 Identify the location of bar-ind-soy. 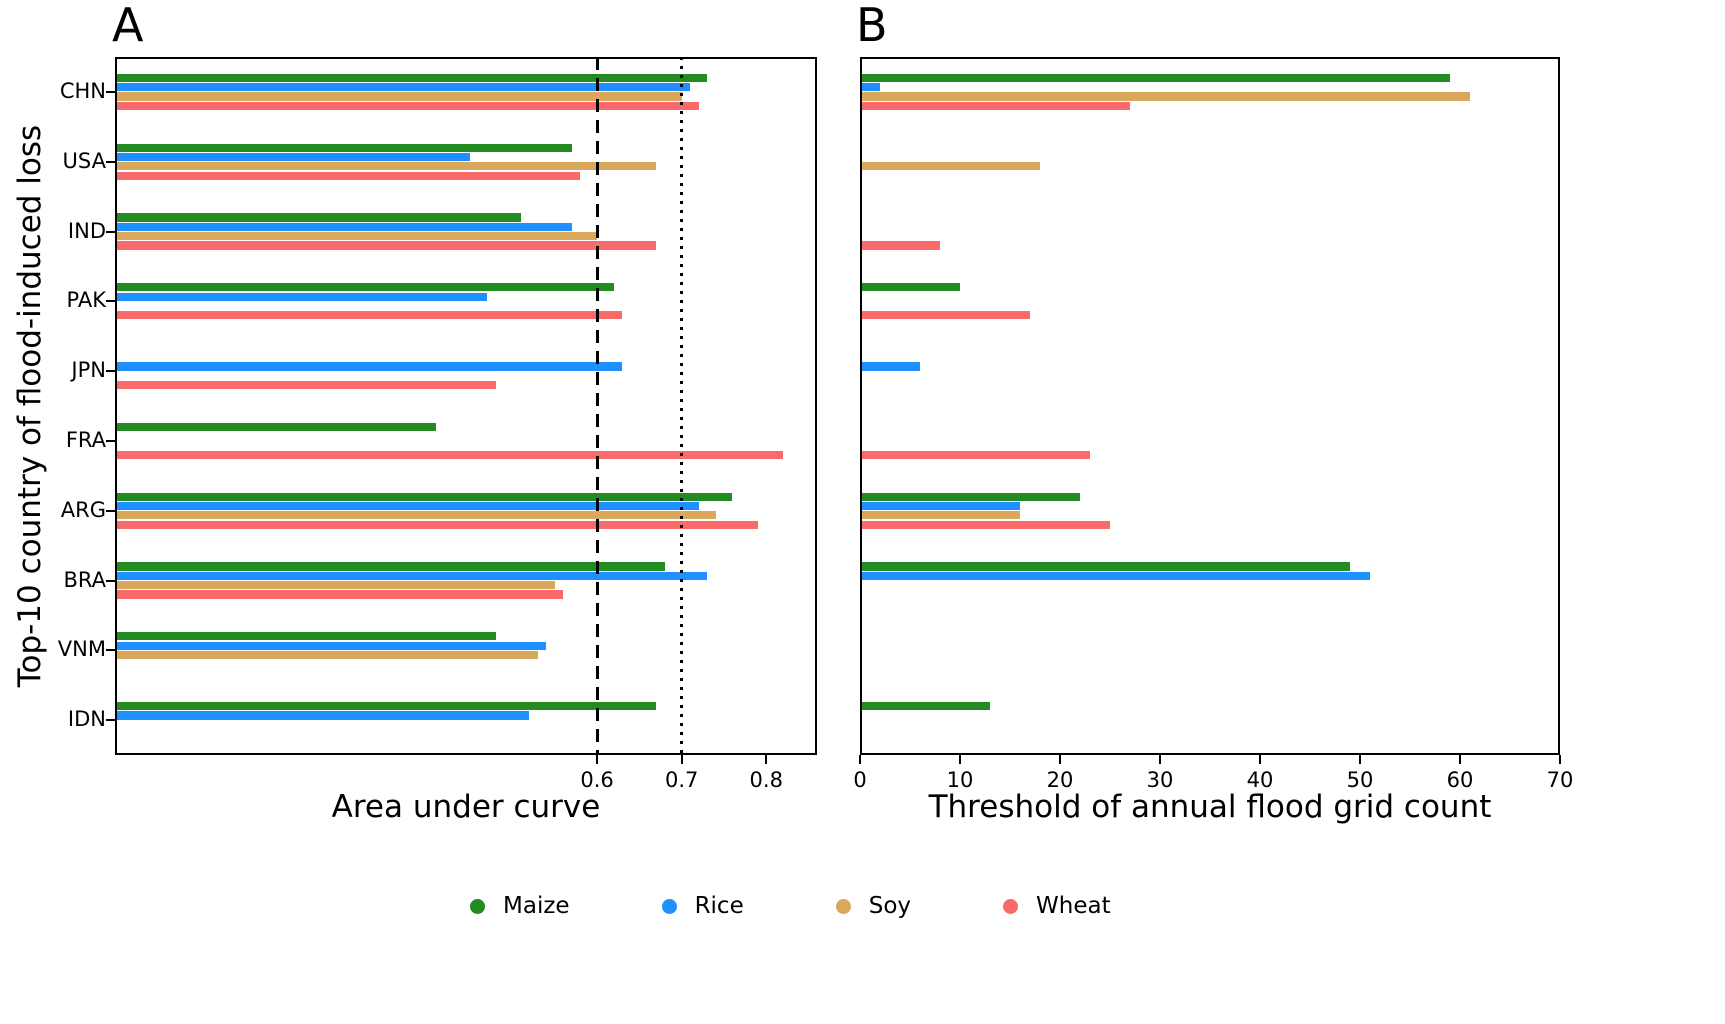
(357, 236).